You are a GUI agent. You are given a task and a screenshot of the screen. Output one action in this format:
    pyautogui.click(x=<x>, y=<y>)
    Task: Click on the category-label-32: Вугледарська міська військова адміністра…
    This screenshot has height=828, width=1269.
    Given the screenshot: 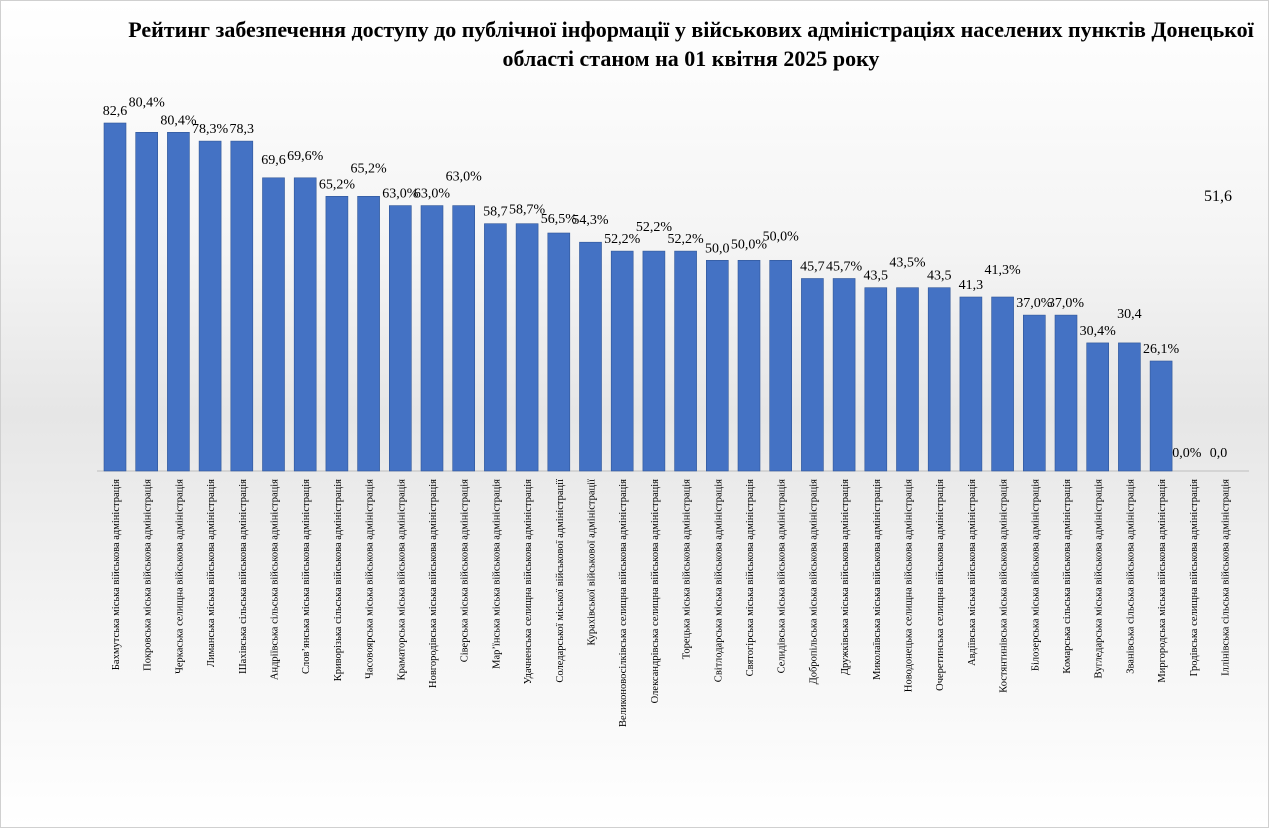 What is the action you would take?
    pyautogui.click(x=1099, y=579)
    